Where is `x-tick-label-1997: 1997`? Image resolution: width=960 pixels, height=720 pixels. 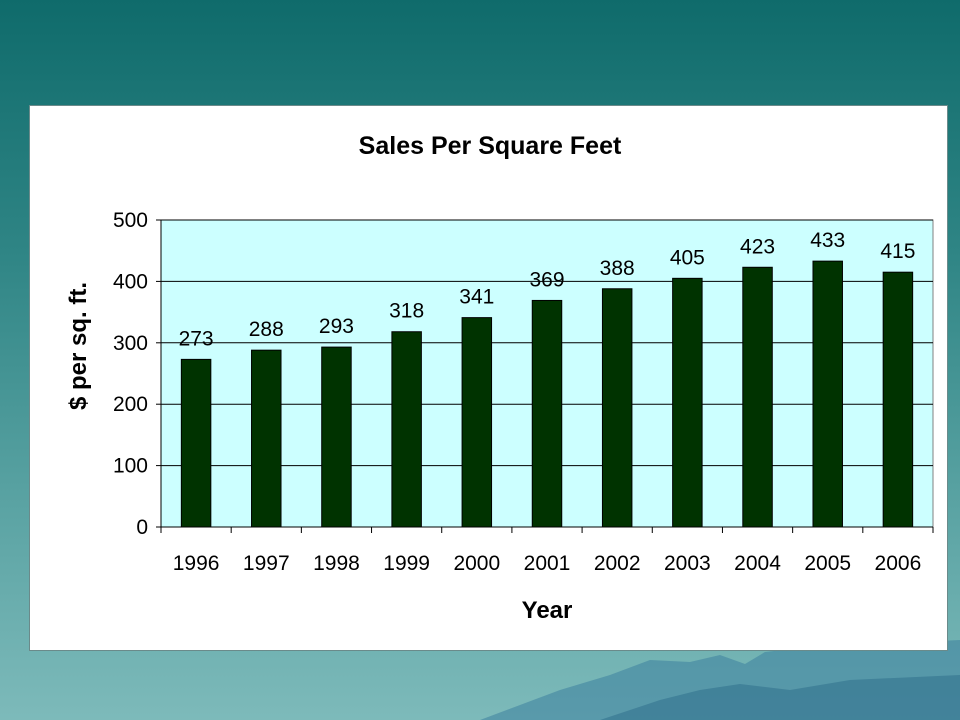
x-tick-label-1997: 1997 is located at coordinates (266, 563).